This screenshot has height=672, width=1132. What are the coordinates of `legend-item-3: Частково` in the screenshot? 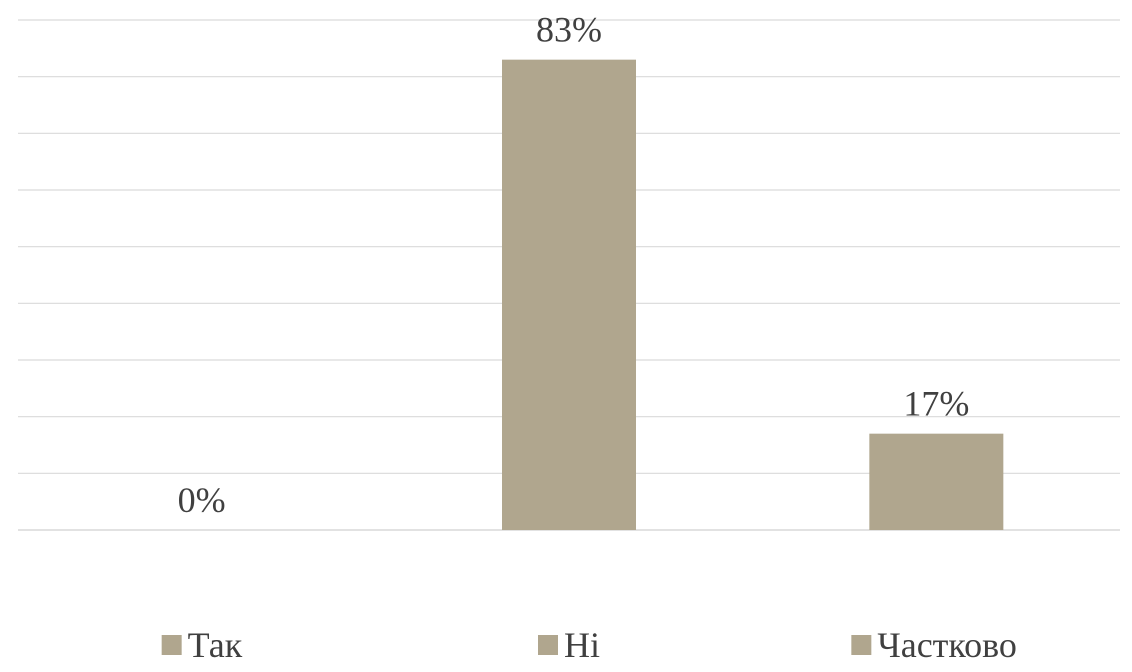 It's located at (934, 645).